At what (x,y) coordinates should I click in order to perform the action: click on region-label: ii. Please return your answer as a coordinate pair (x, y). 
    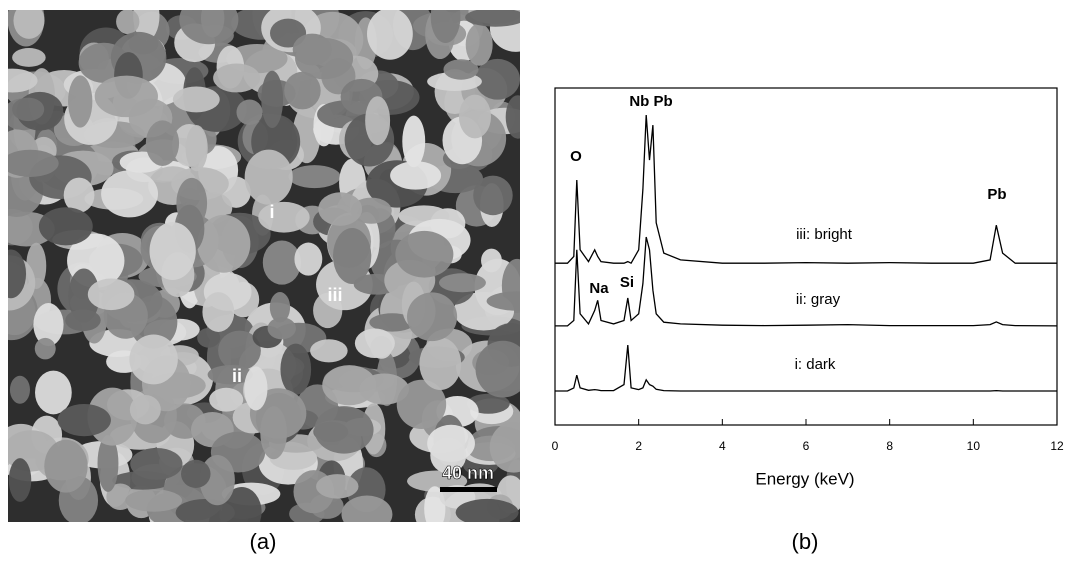
    Looking at the image, I should click on (237, 376).